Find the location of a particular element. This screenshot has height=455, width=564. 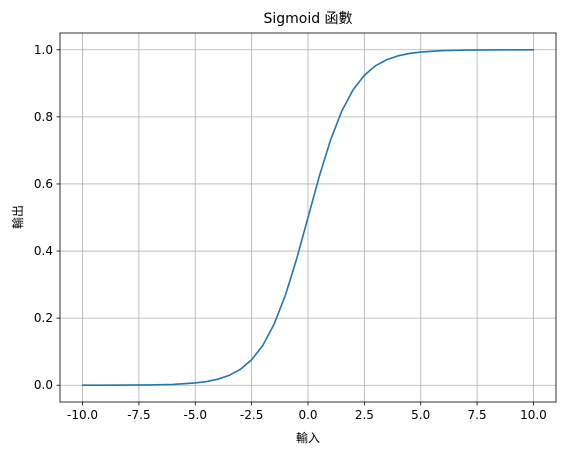

x-tick-label: 2.5 is located at coordinates (364, 415).